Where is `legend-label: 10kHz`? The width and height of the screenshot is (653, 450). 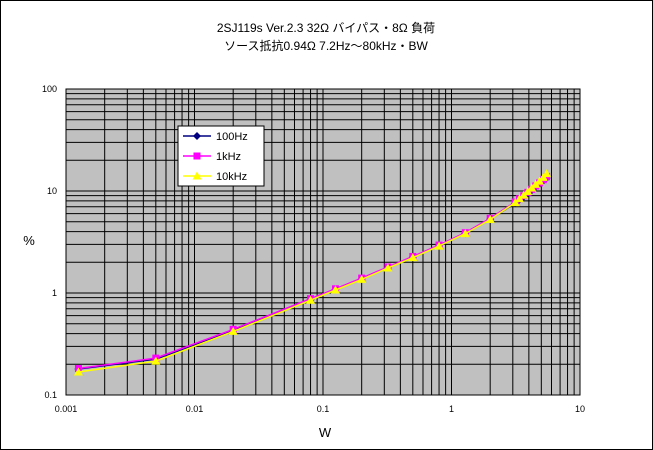 legend-label: 10kHz is located at coordinates (231, 177).